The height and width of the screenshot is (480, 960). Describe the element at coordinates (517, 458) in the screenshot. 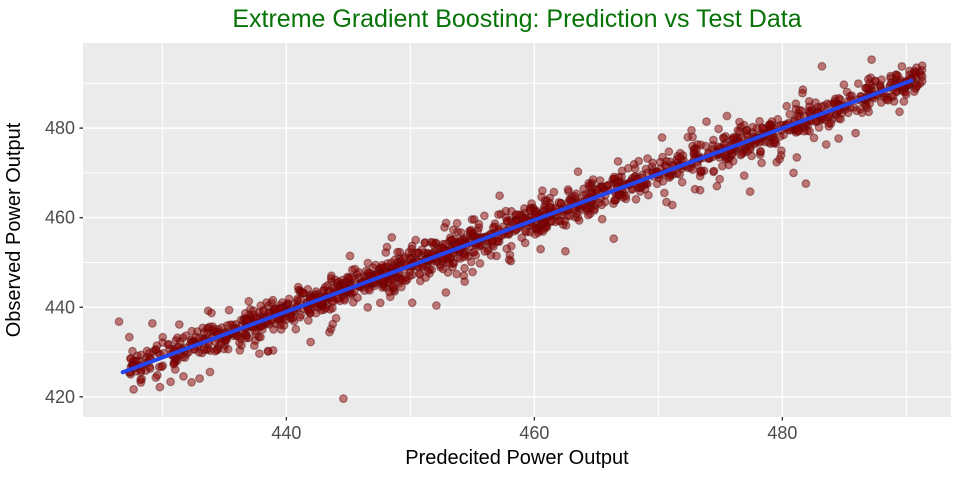

I see `x-axis-label: Predecited Power Output` at that location.